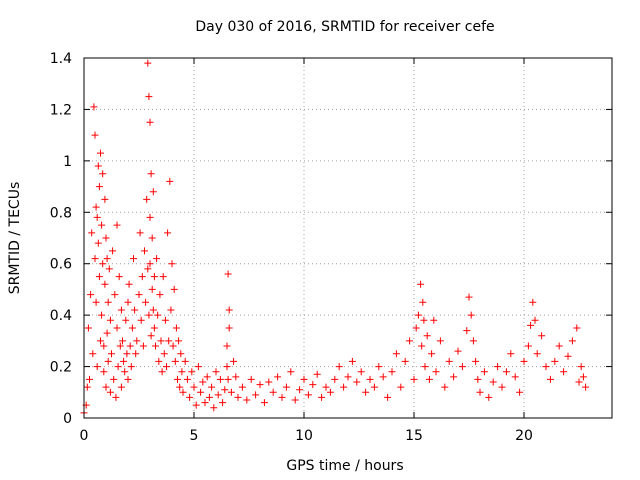  I want to click on y-tick-label: 0.8, so click(61, 213).